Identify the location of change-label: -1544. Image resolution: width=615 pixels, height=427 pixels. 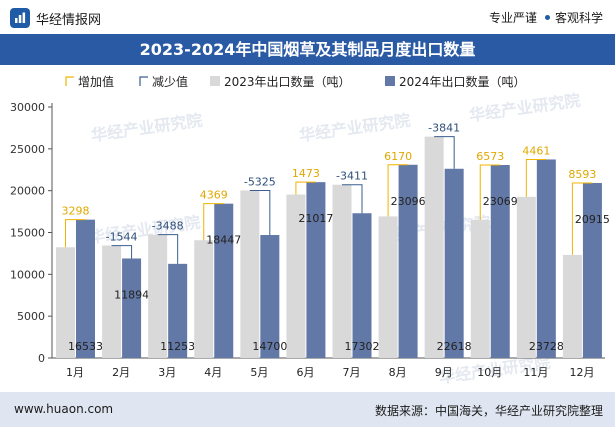
(122, 237).